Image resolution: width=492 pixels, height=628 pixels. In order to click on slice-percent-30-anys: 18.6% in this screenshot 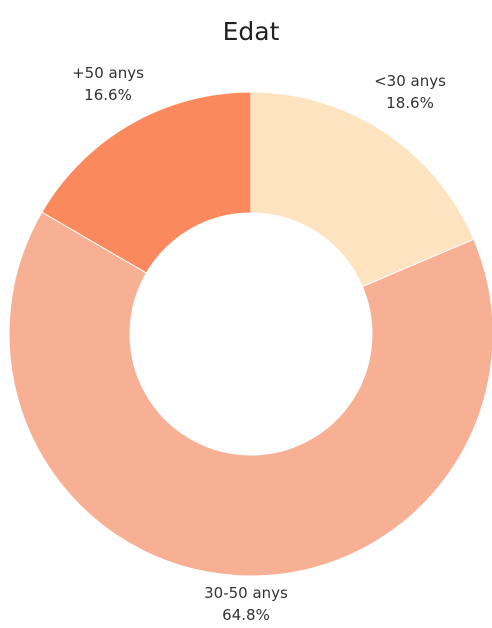, I will do `click(410, 103)`.